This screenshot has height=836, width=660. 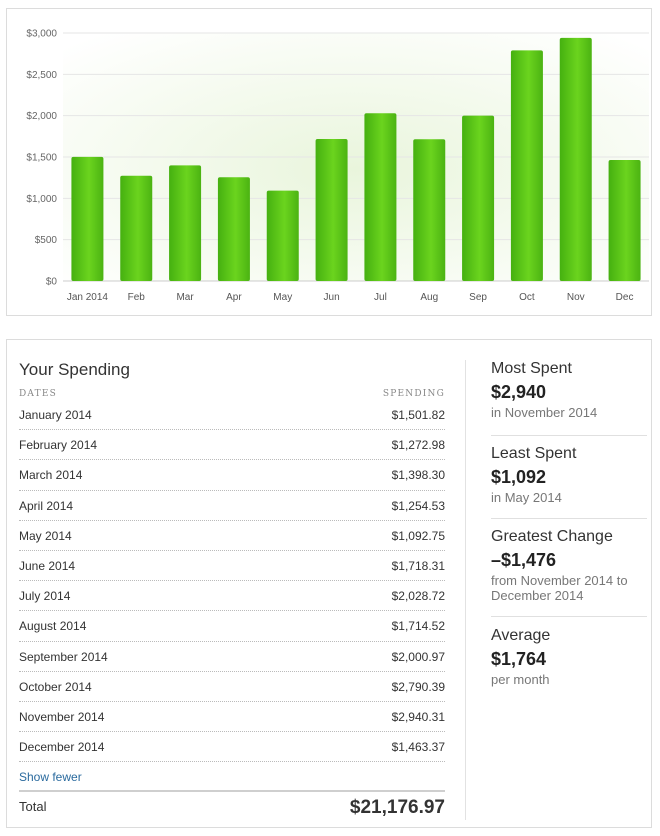 What do you see at coordinates (88, 297) in the screenshot?
I see `x-tick-label: Jan 2014` at bounding box center [88, 297].